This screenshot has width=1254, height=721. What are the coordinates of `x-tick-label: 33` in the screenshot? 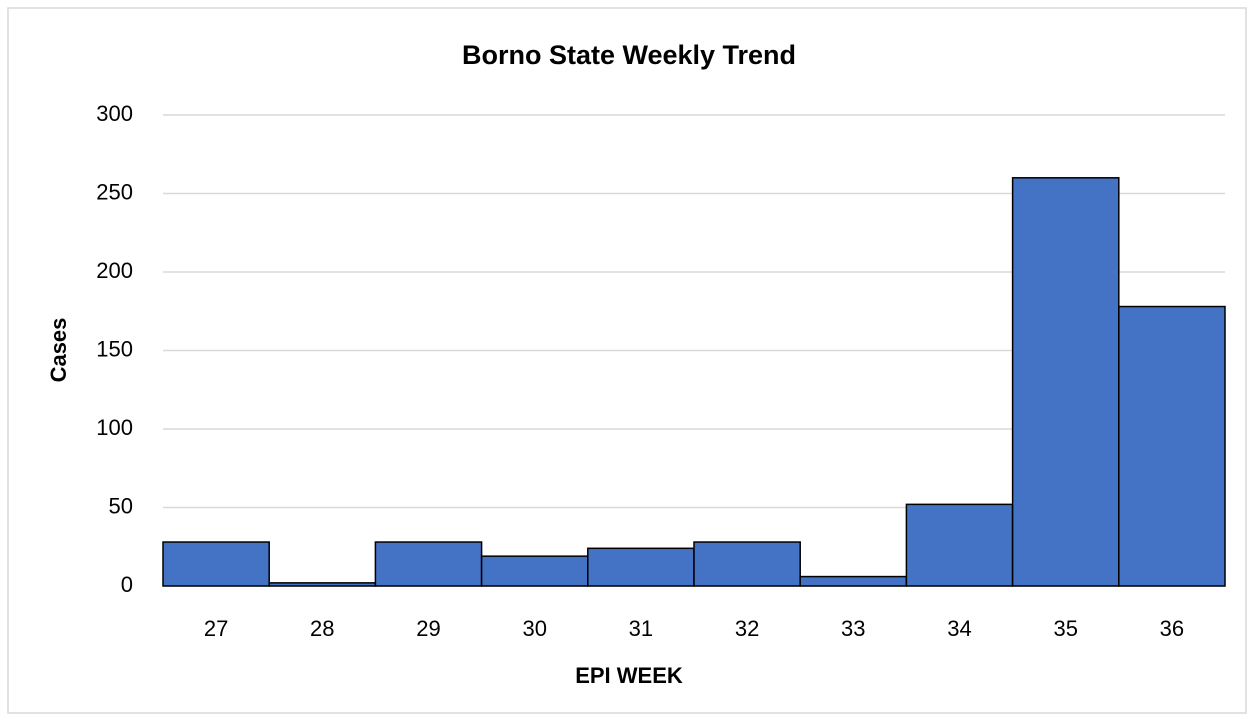 It's located at (853, 628).